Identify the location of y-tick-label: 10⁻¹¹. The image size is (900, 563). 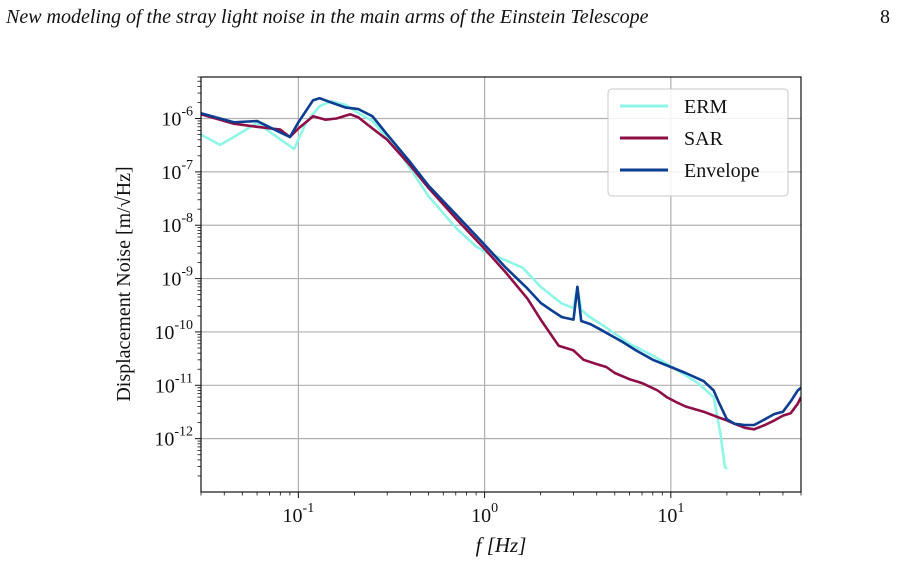
(174, 384).